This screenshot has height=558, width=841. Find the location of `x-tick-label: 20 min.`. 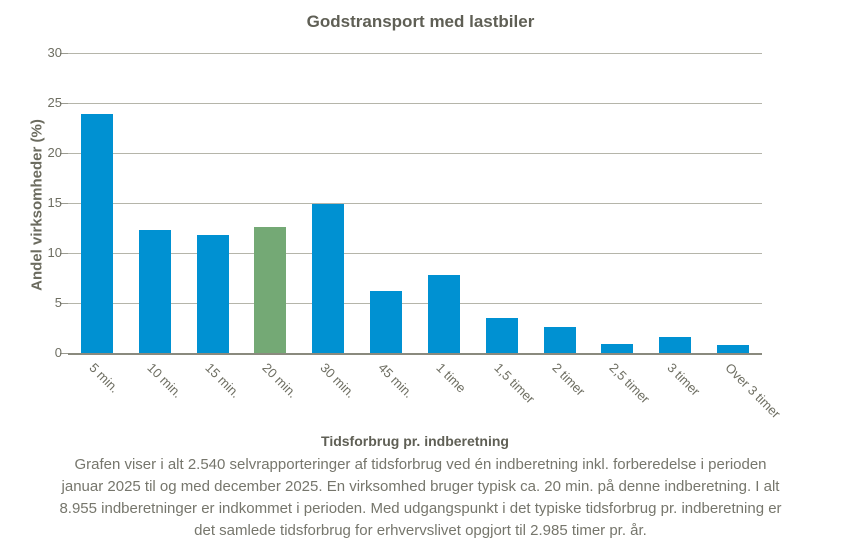

x-tick-label: 20 min. is located at coordinates (280, 380).